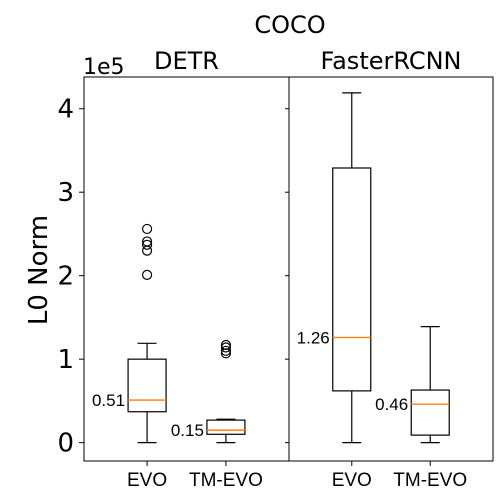 The height and width of the screenshot is (500, 497). What do you see at coordinates (186, 61) in the screenshot?
I see `panel-title: DETR` at bounding box center [186, 61].